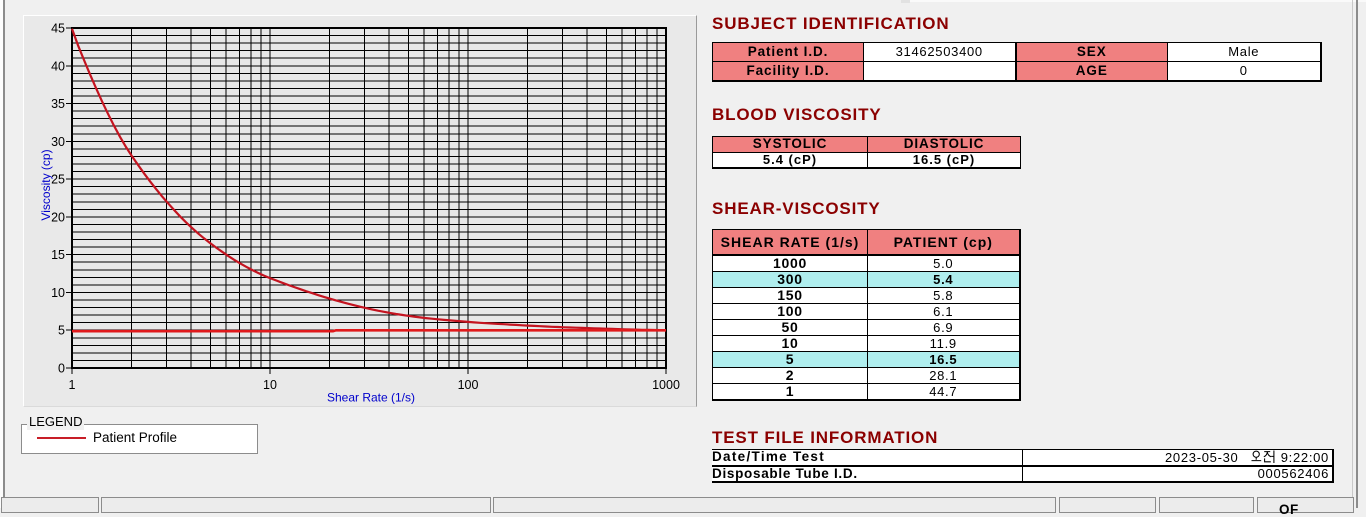 The image size is (1366, 517). What do you see at coordinates (46, 184) in the screenshot?
I see `svg-text: Viscosity (cp)` at bounding box center [46, 184].